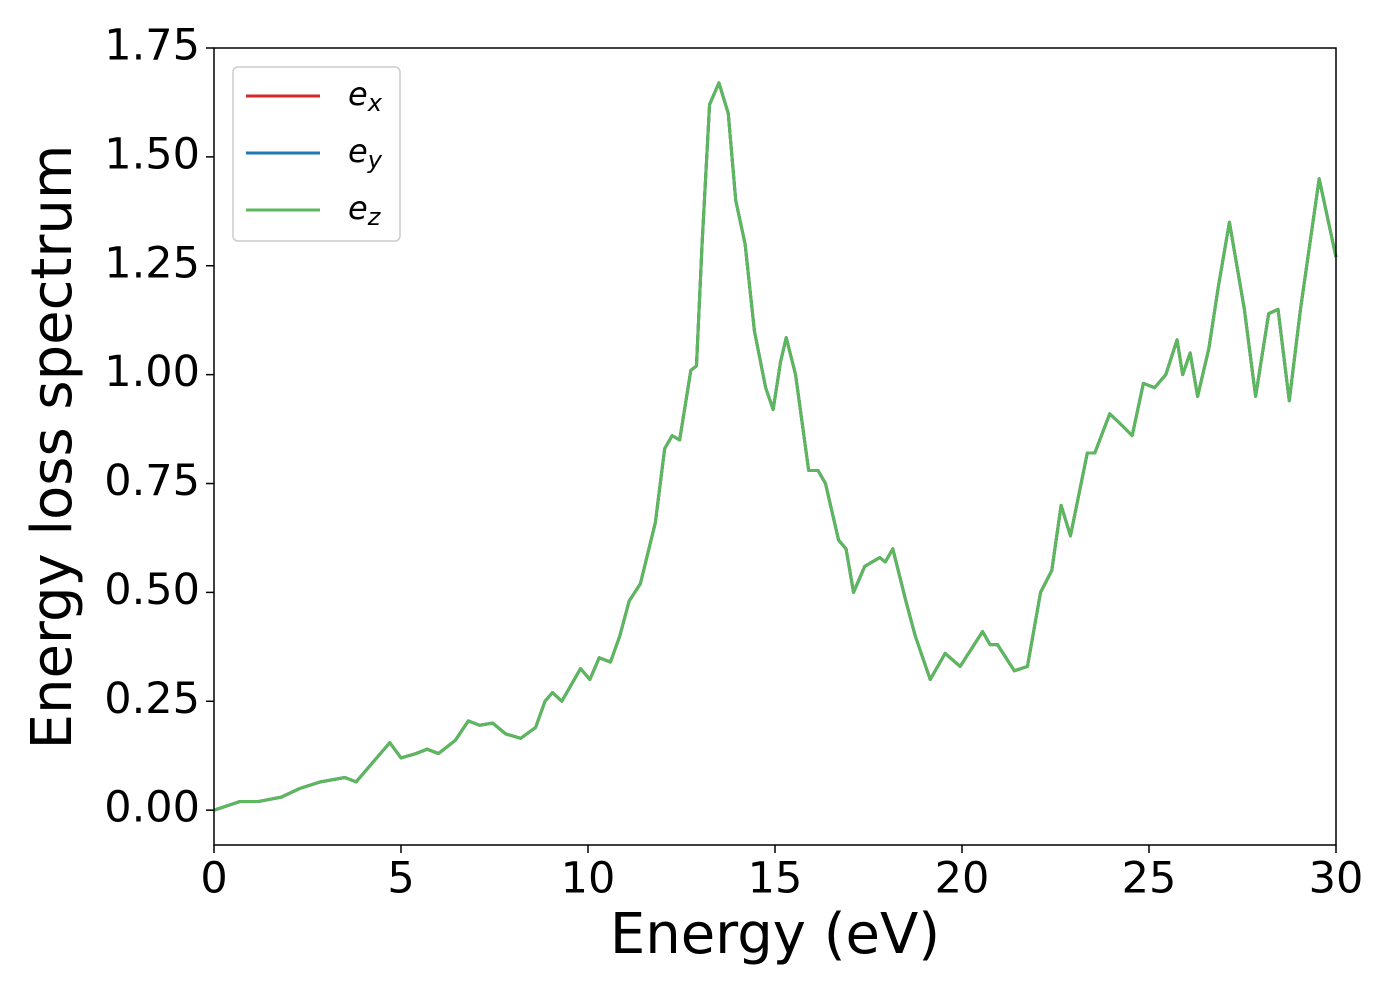  I want to click on y-tick-label: 1.75, so click(152, 46).